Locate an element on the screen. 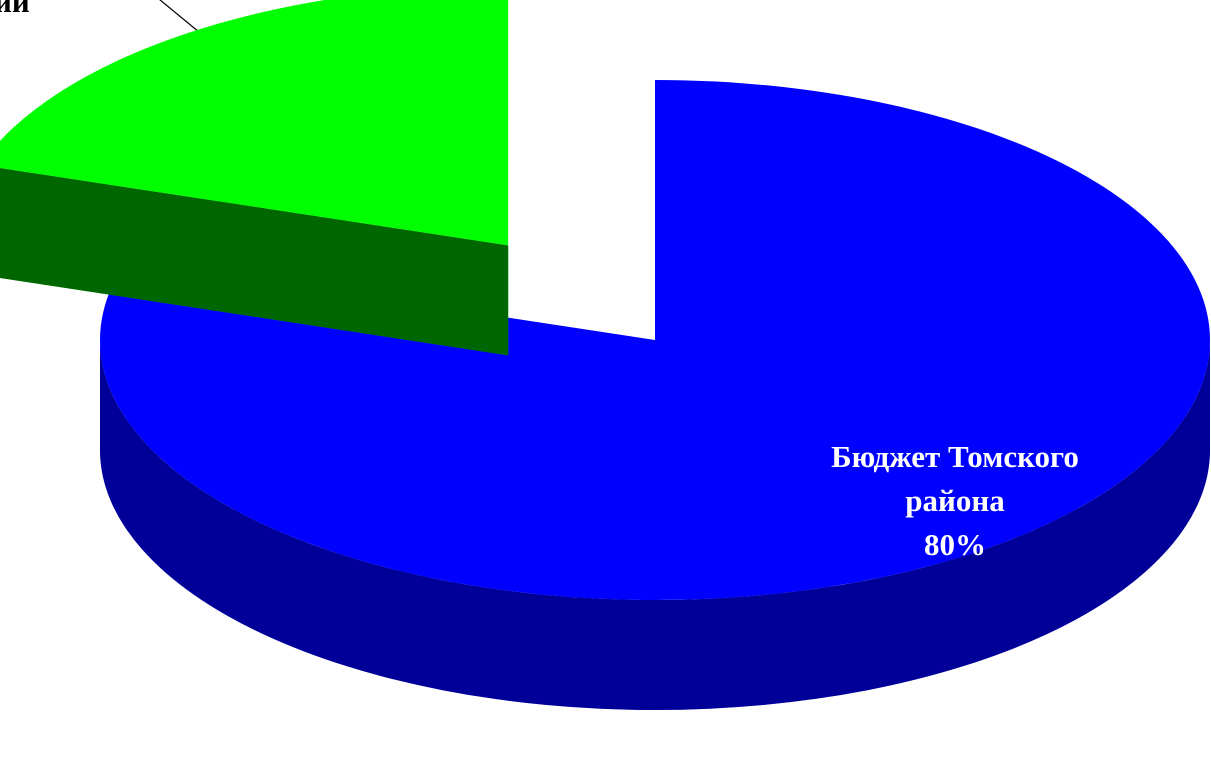 This screenshot has height=764, width=1211. slice-label: Бюджет Томского района 80% is located at coordinates (955, 501).